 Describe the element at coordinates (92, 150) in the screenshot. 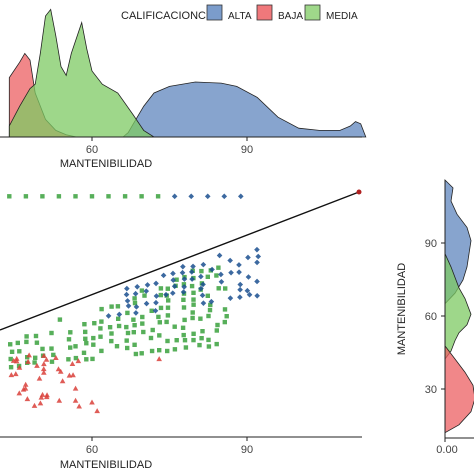

I see `top-tick-label-60: 60` at that location.